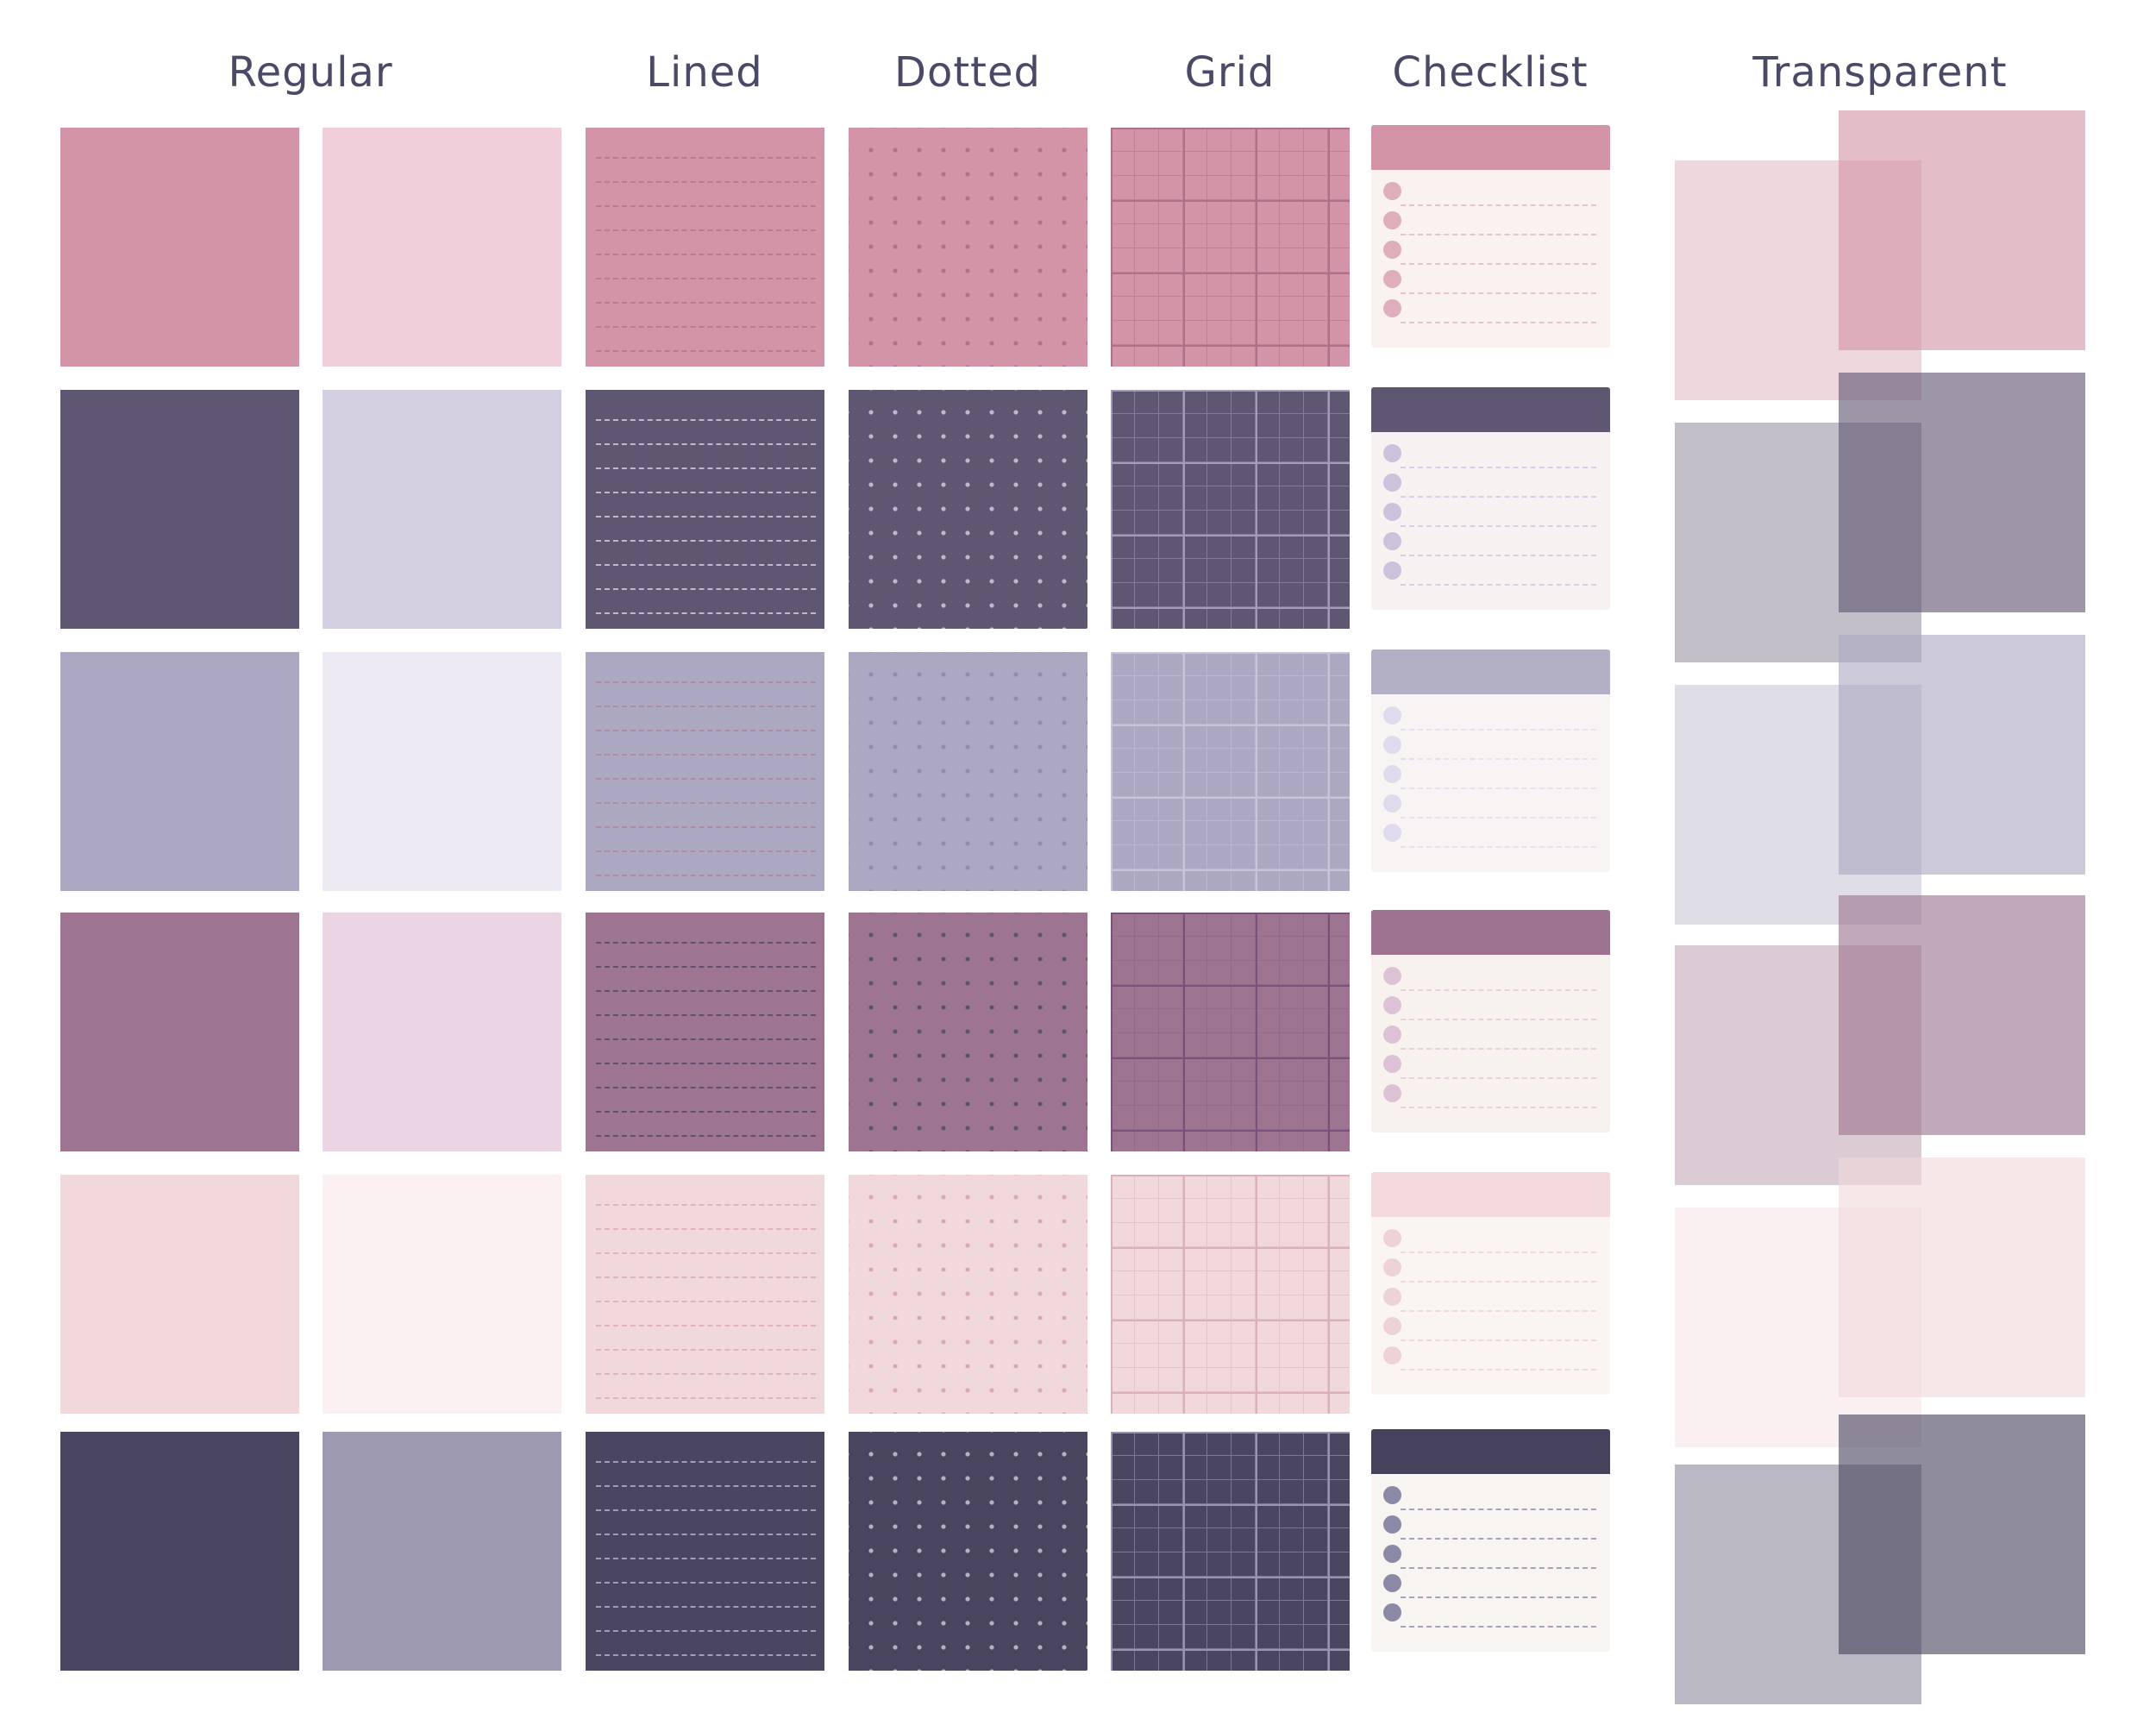 This screenshot has height=1725, width=2156. What do you see at coordinates (705, 1294) in the screenshot?
I see `note-lined-blush` at bounding box center [705, 1294].